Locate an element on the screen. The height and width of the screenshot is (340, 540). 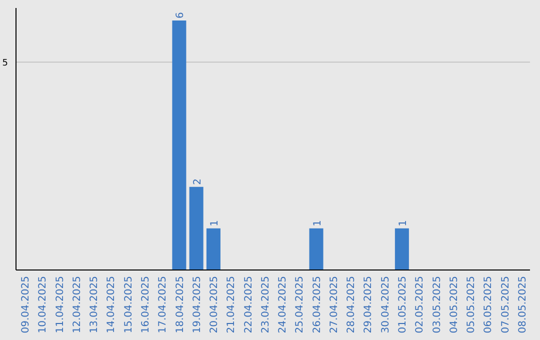
x-tick-label: 08.05.2025 is located at coordinates (522, 305).